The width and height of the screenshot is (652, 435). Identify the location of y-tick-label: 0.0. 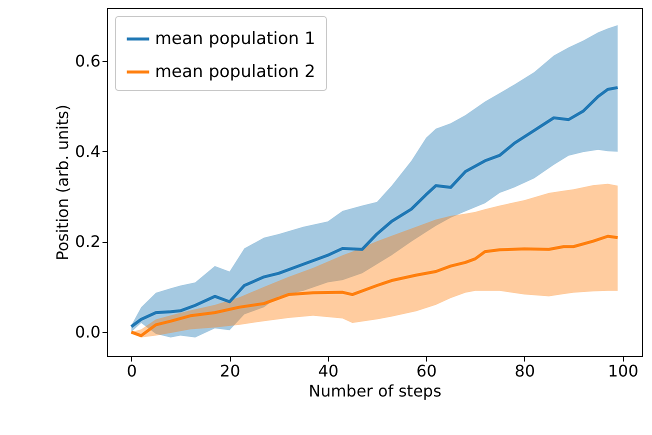
(87, 332).